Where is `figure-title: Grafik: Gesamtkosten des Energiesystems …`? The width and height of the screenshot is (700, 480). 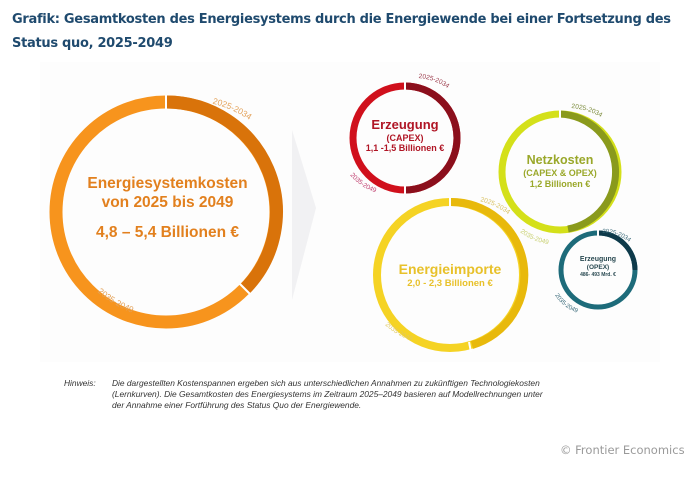 figure-title: Grafik: Gesamtkosten des Energiesystems … is located at coordinates (341, 31).